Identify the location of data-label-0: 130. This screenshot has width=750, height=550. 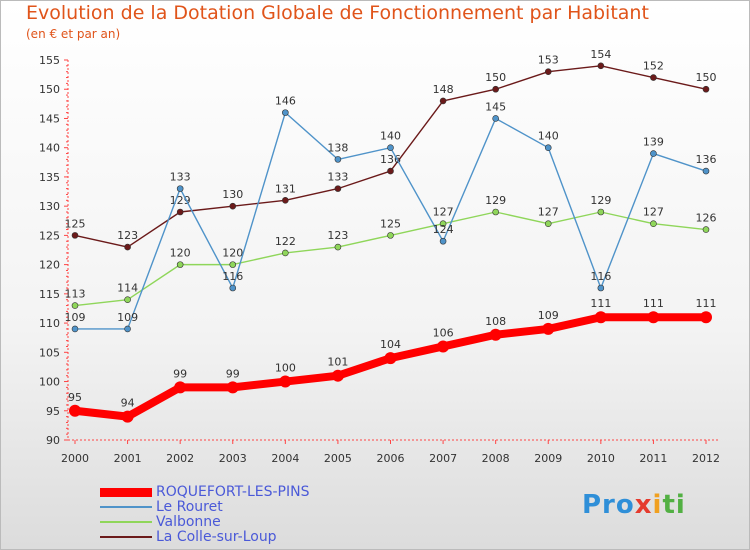
(232, 194).